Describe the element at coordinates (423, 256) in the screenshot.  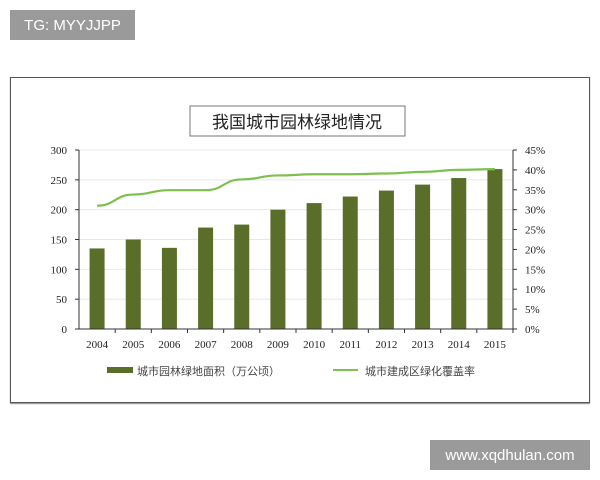
I see `bar-2013` at that location.